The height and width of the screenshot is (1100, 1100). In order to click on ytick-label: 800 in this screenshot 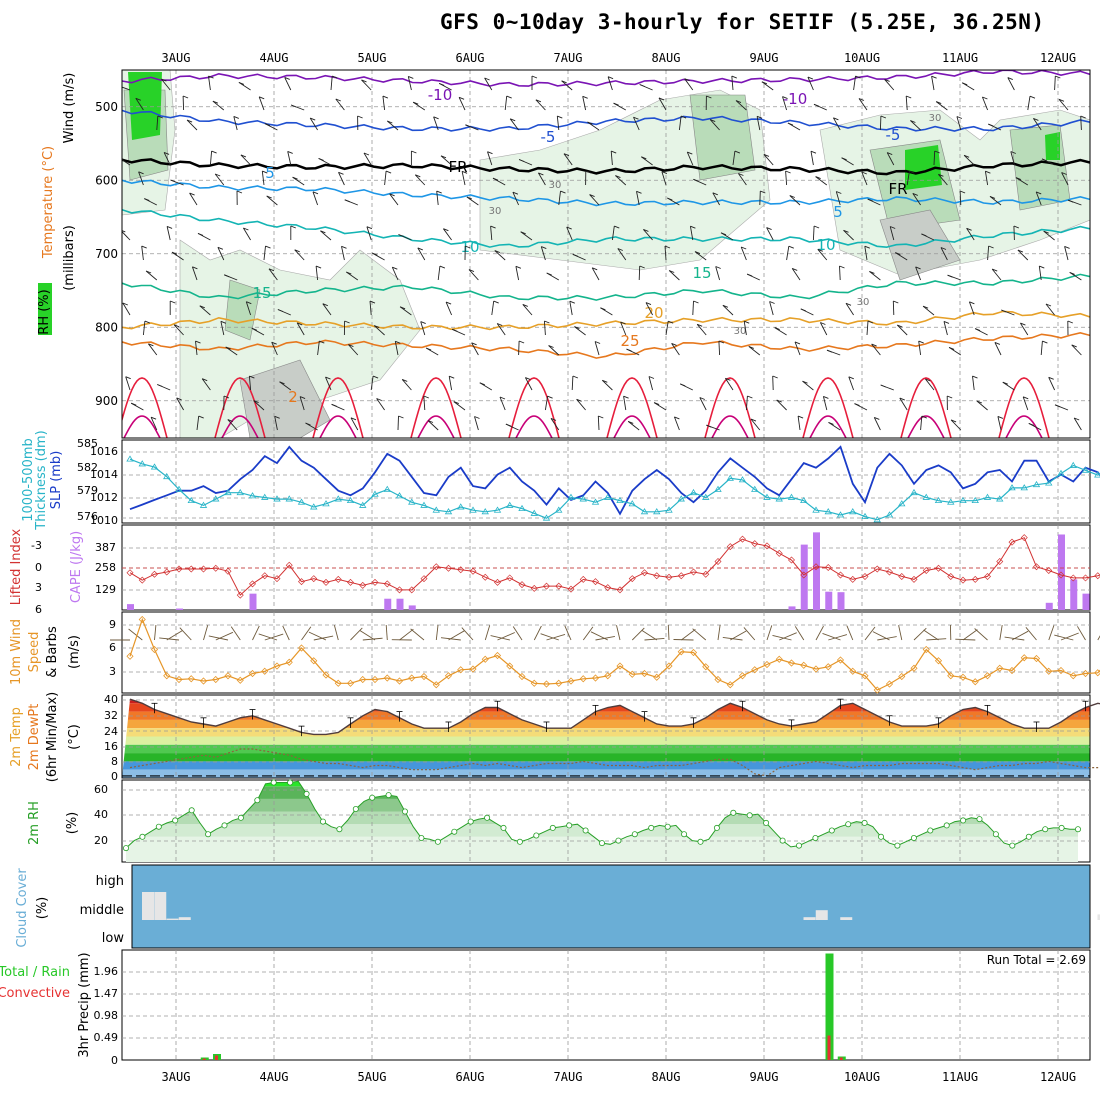, I will do `click(106, 327)`.